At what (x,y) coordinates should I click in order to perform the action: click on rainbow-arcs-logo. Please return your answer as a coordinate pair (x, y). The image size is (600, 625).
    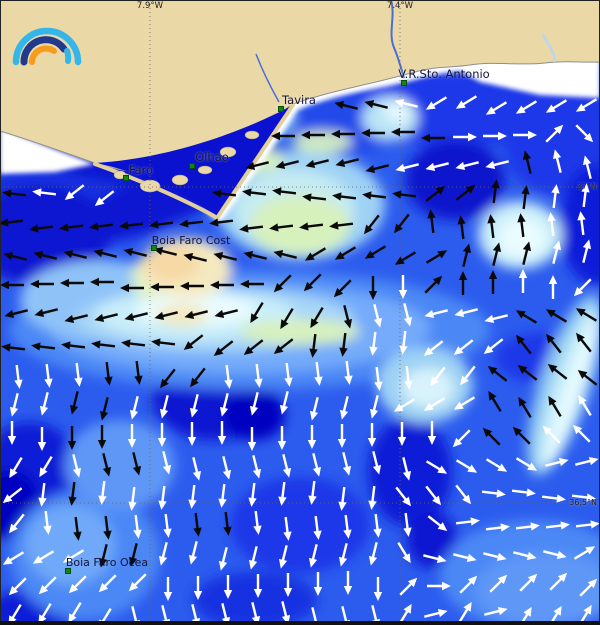
    Looking at the image, I should click on (47, 46).